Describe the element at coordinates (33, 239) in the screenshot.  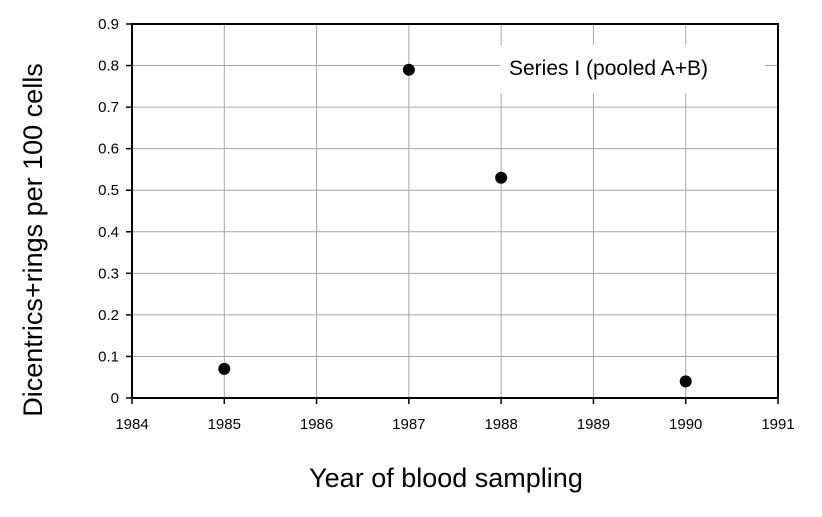
I see `y-axis-title: Dicentrics+rings per 100 cells` at that location.